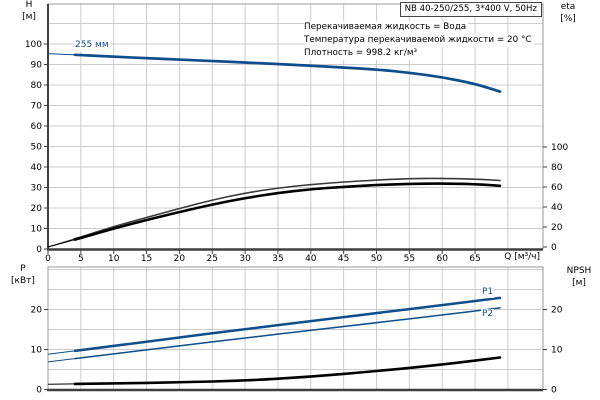 The height and width of the screenshot is (400, 600). I want to click on impeller-diameter-label: 255 мм, so click(92, 45).